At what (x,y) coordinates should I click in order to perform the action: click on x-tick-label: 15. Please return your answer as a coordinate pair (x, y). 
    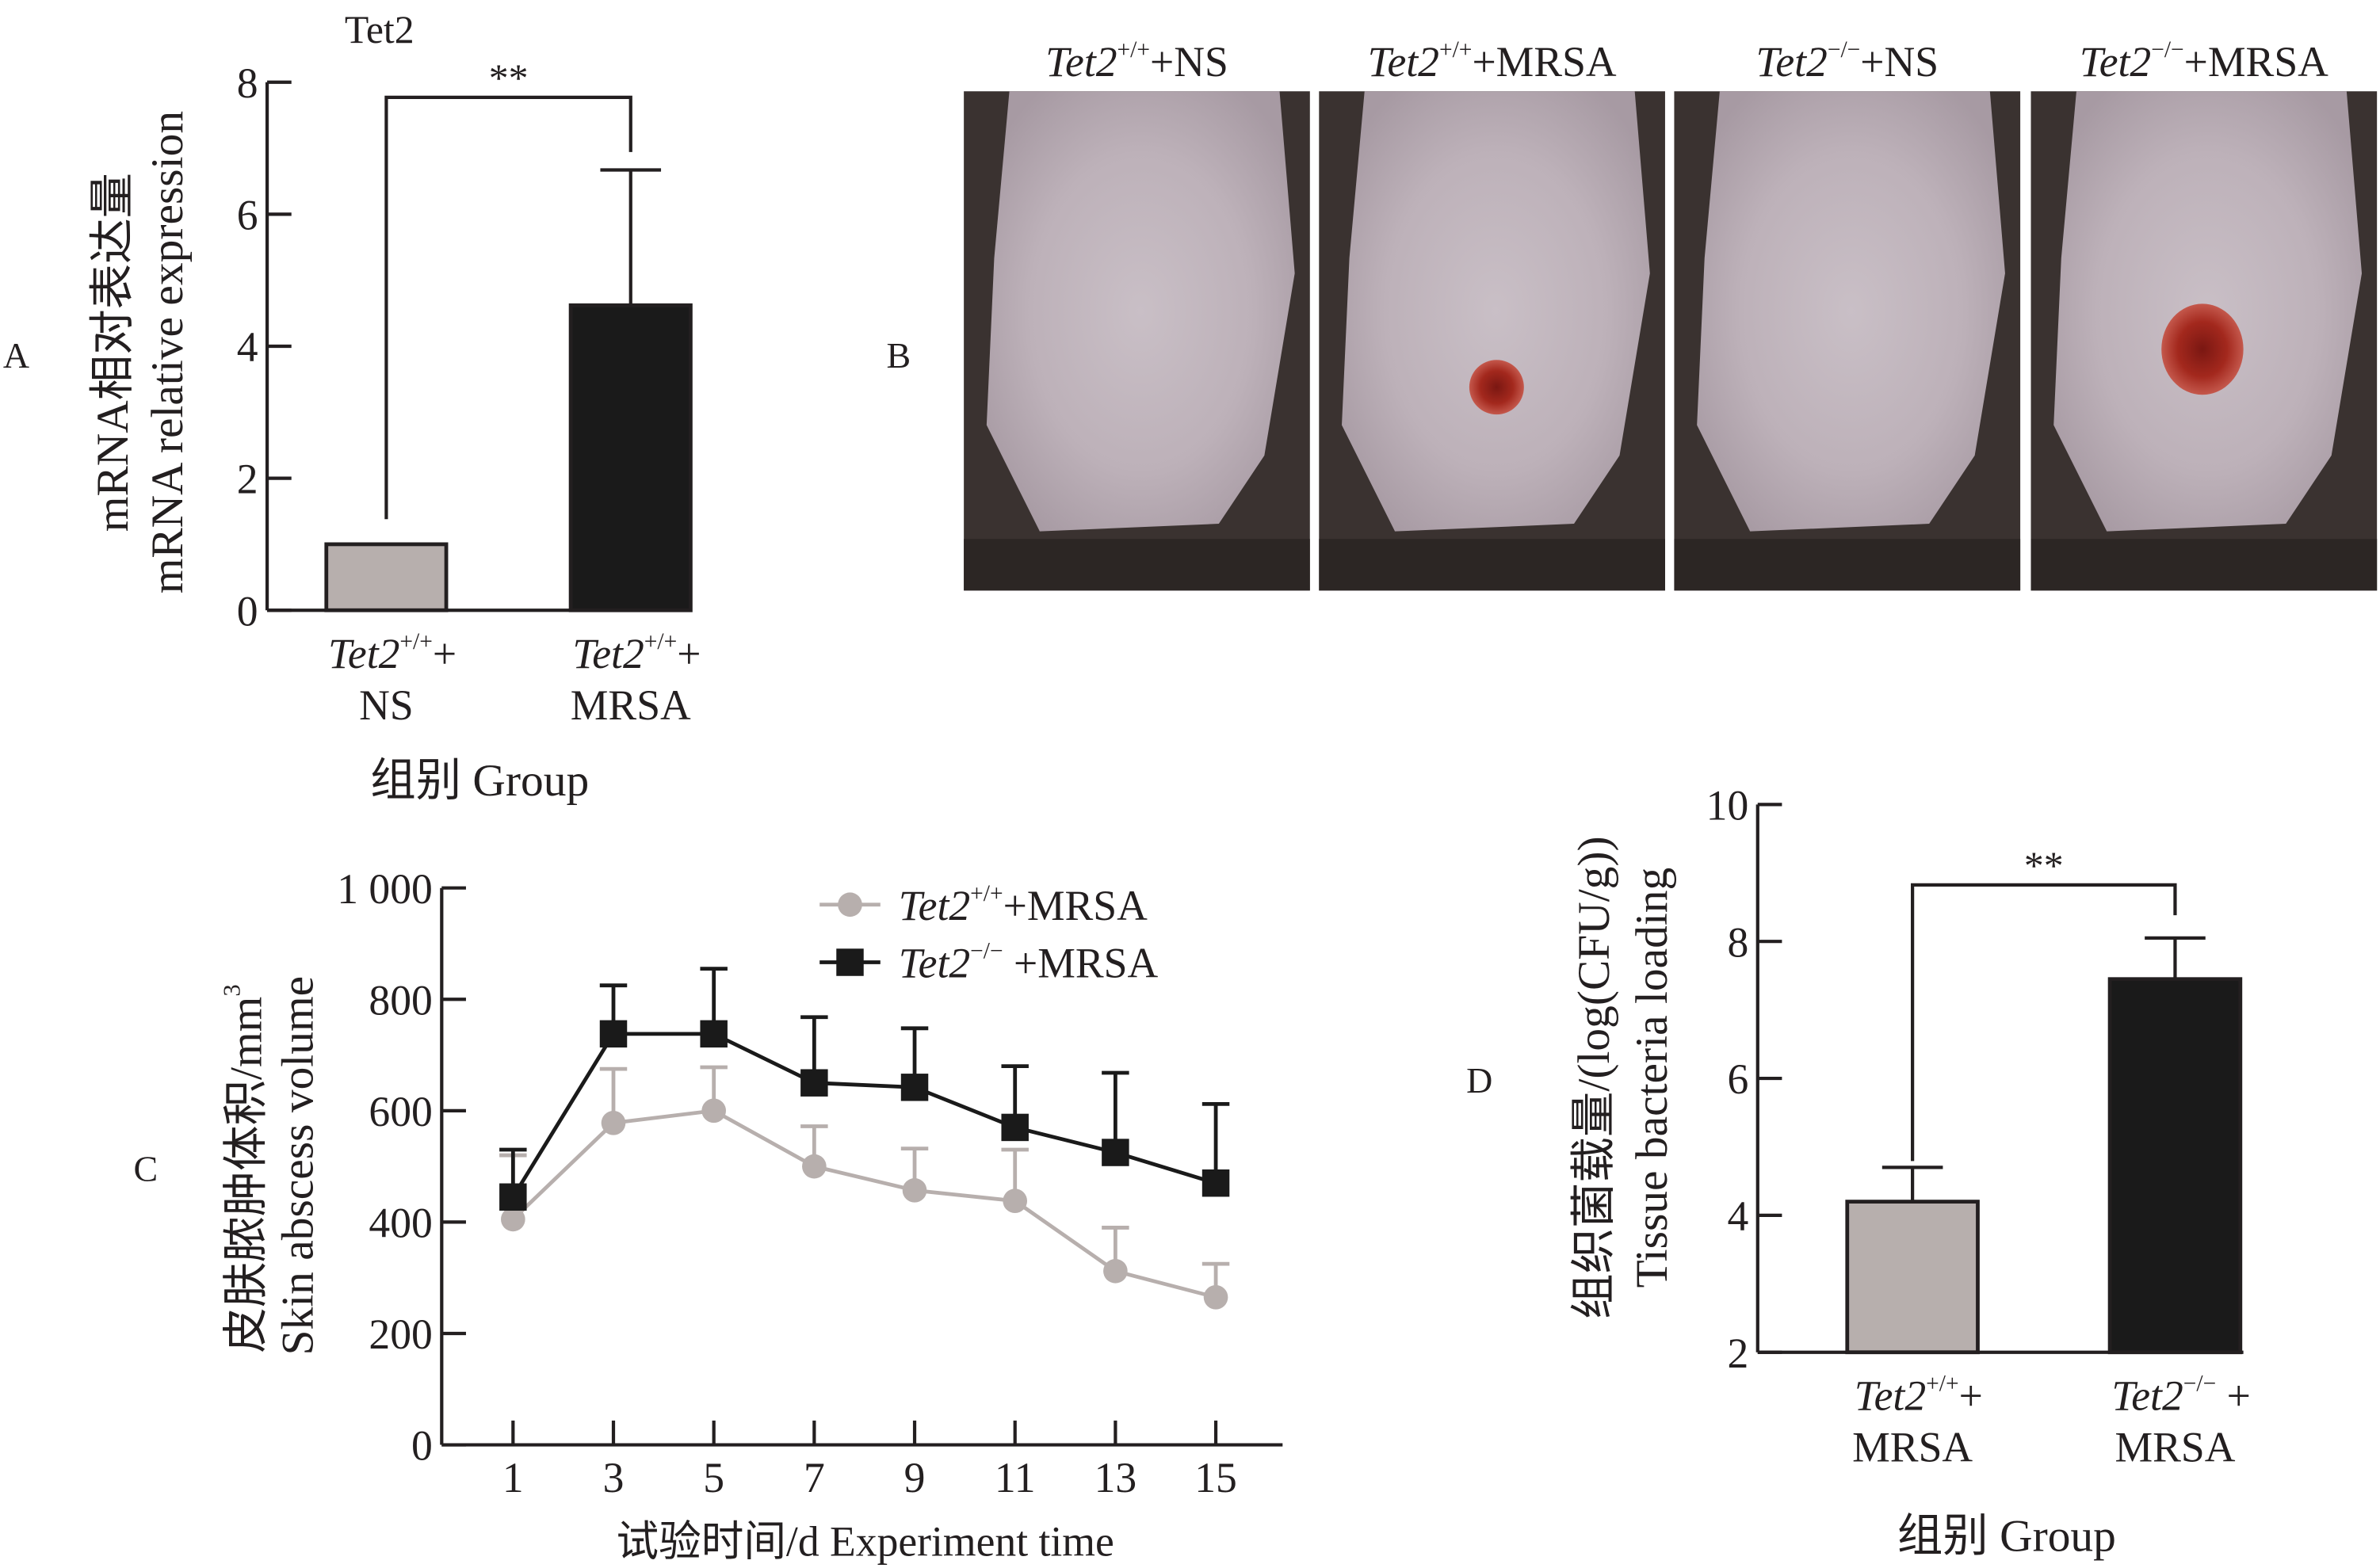
    Looking at the image, I should click on (1215, 1477).